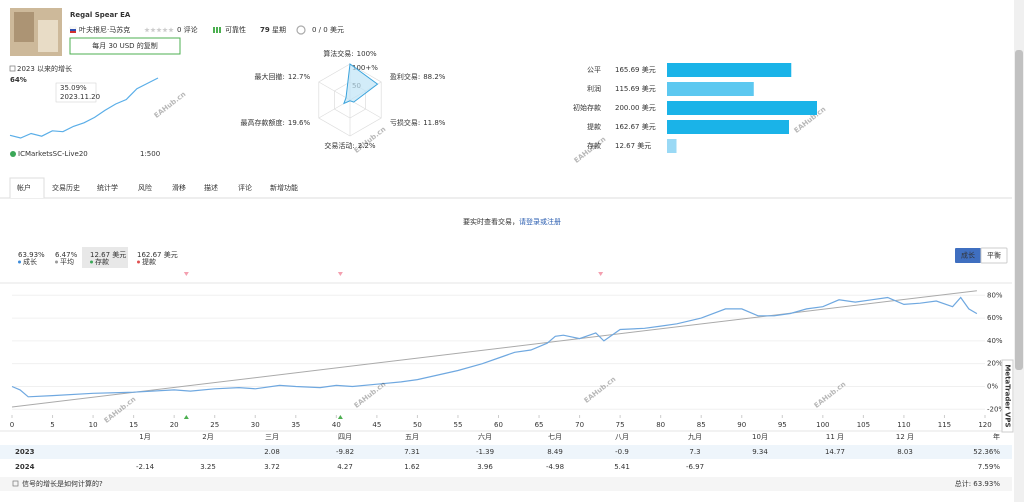 The image size is (1024, 502). I want to click on footer-total: 总计: 63.93%, so click(978, 483).